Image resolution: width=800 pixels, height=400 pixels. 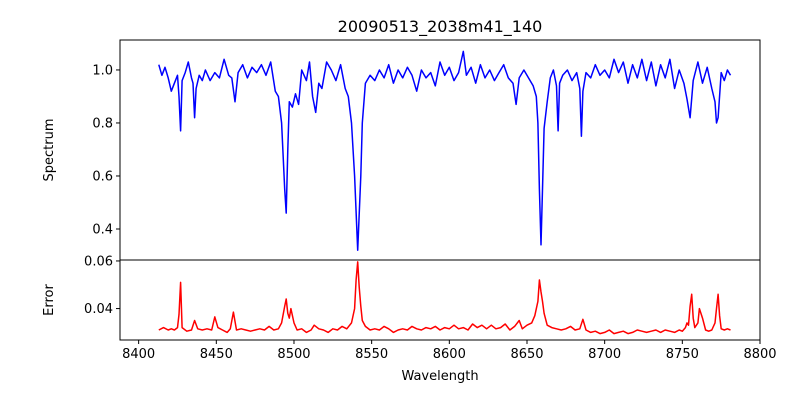 I want to click on spectrum-y-tick-label: 0.4, so click(x=102, y=229).